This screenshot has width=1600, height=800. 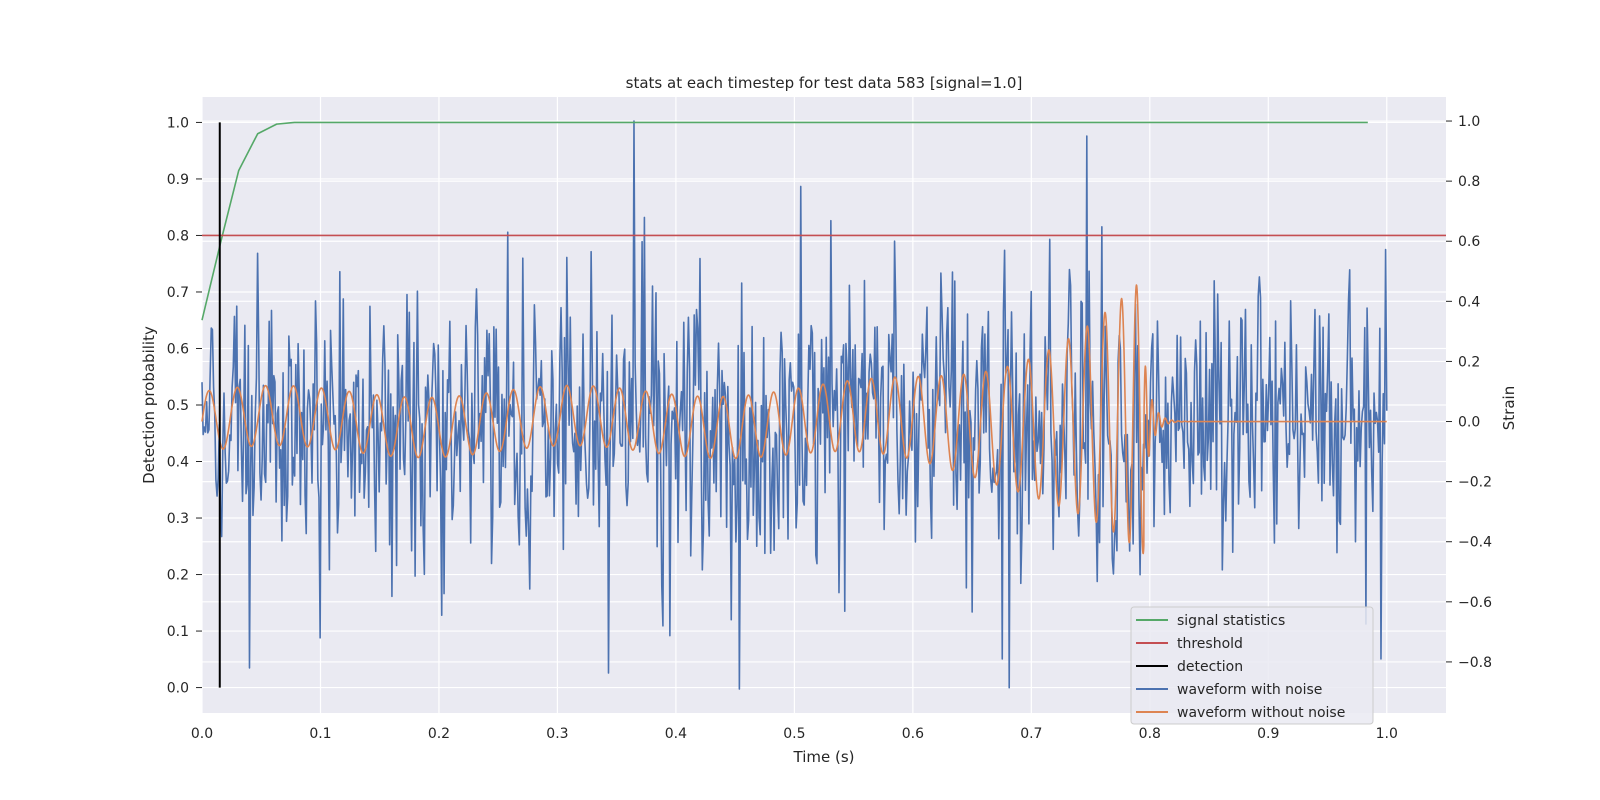 I want to click on y-right-tick-label: −0.2, so click(x=1475, y=483).